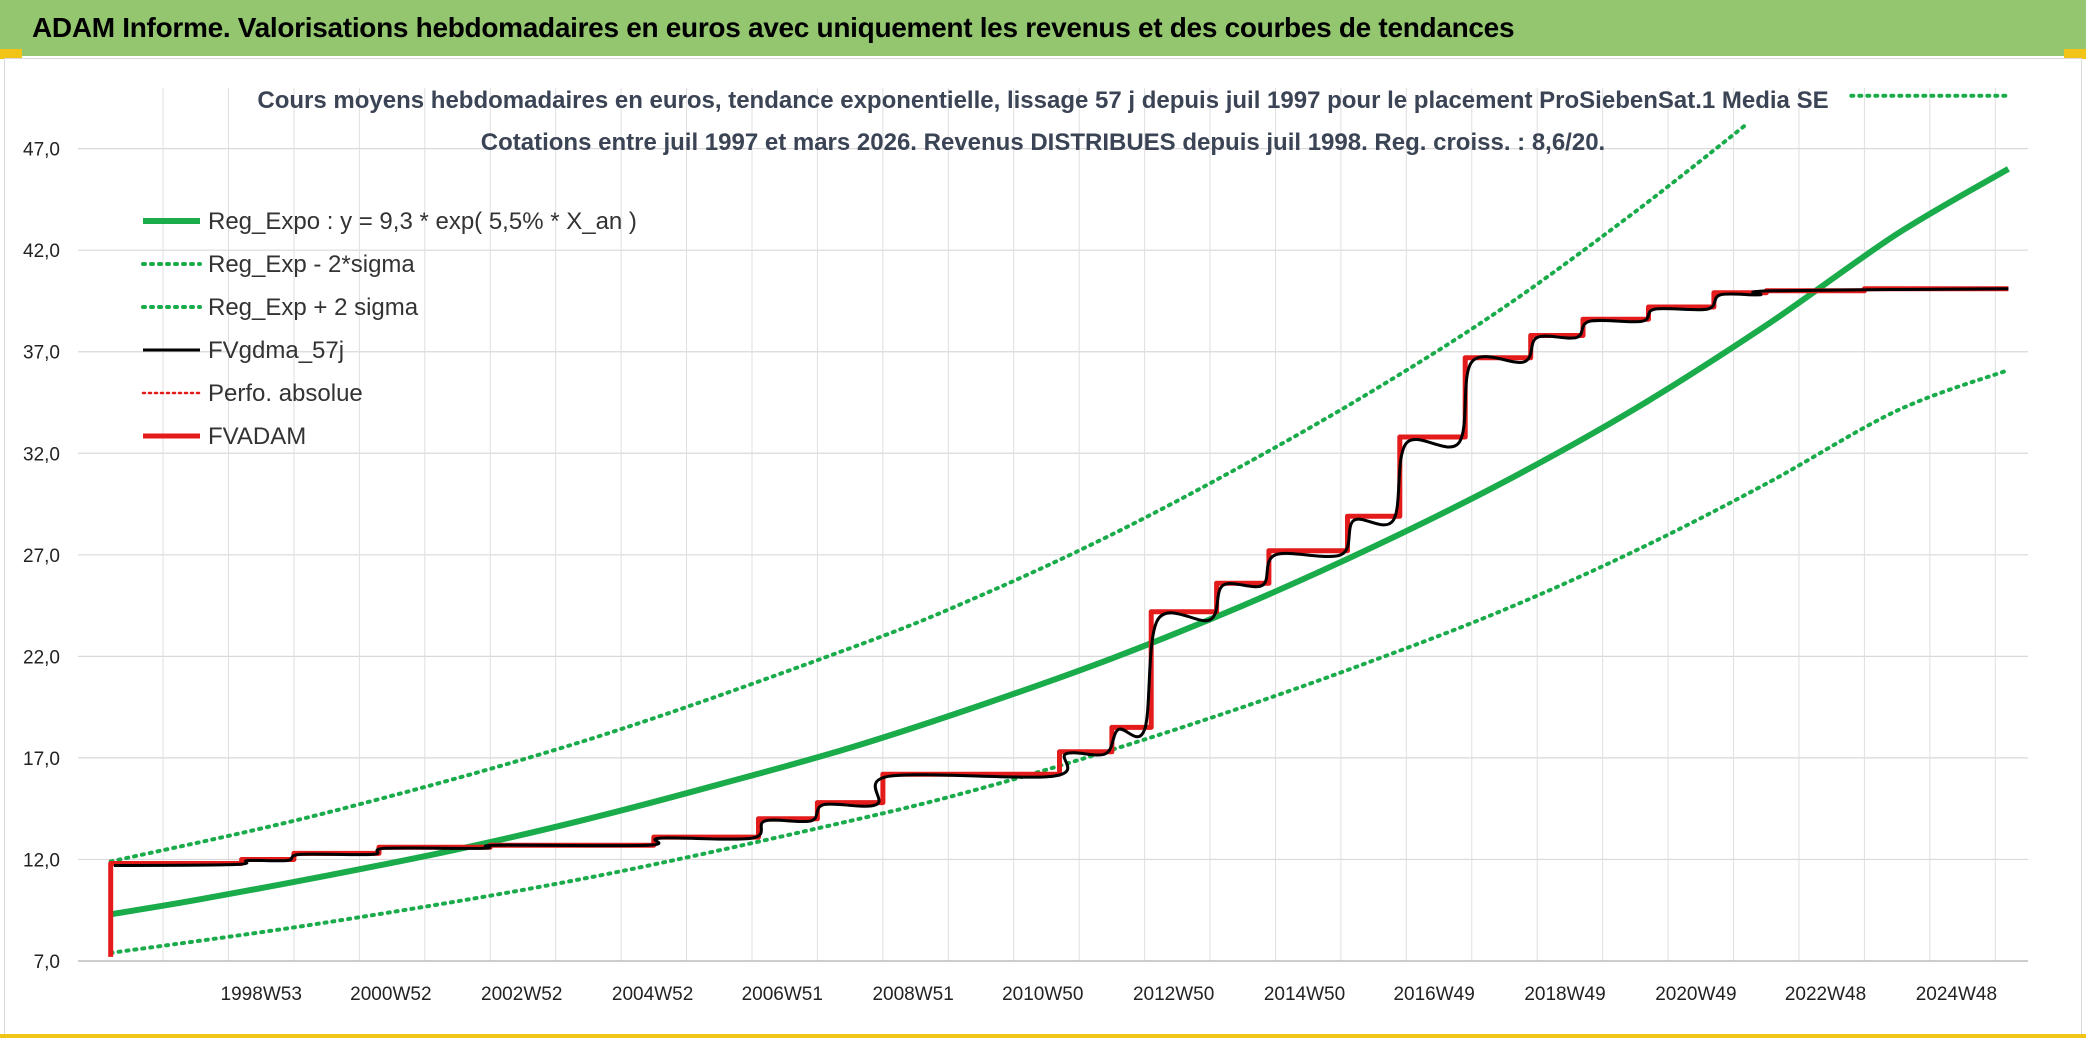 The width and height of the screenshot is (2086, 1038). Describe the element at coordinates (41, 657) in the screenshot. I see `y-tick-label: 22,0` at that location.